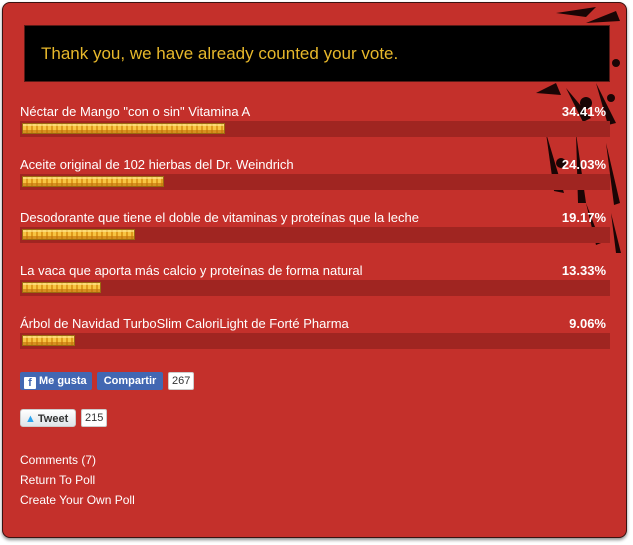  I want to click on facebook-icon: f, so click(30, 383).